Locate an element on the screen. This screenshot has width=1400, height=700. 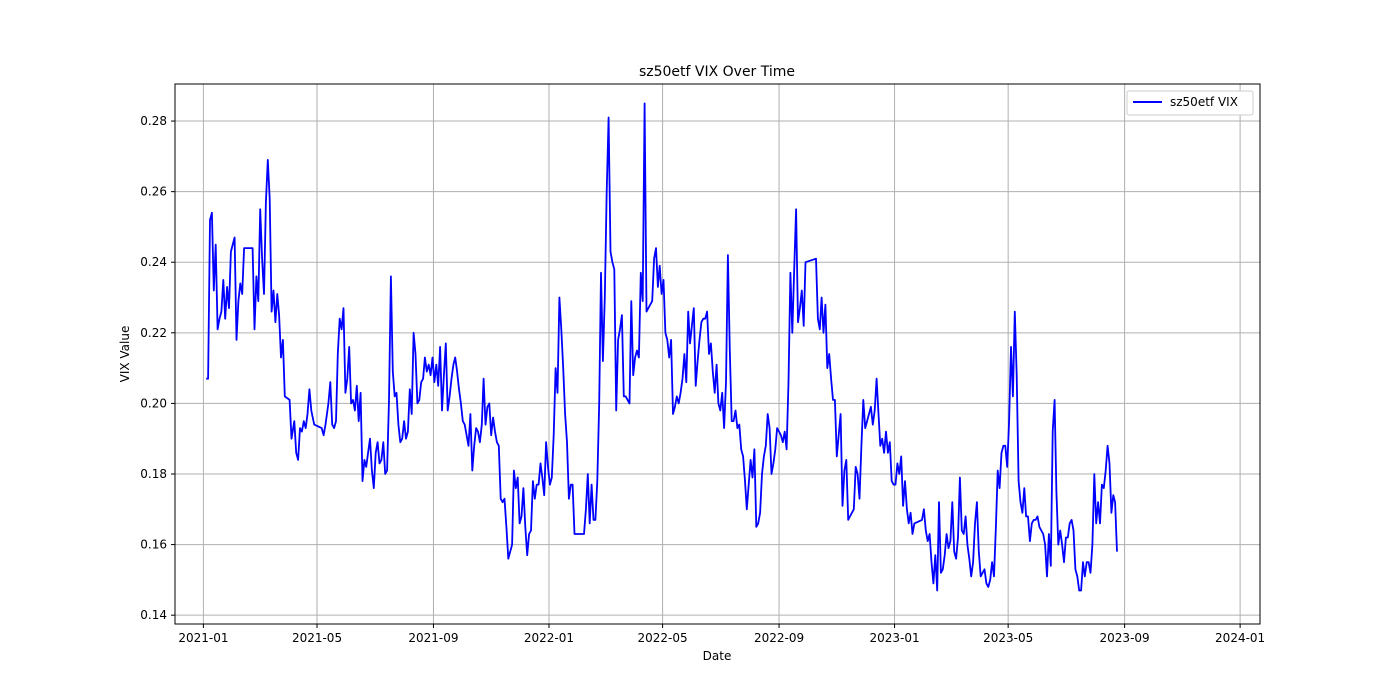
chart-title: sz50etf VIX Over Time is located at coordinates (717, 72).